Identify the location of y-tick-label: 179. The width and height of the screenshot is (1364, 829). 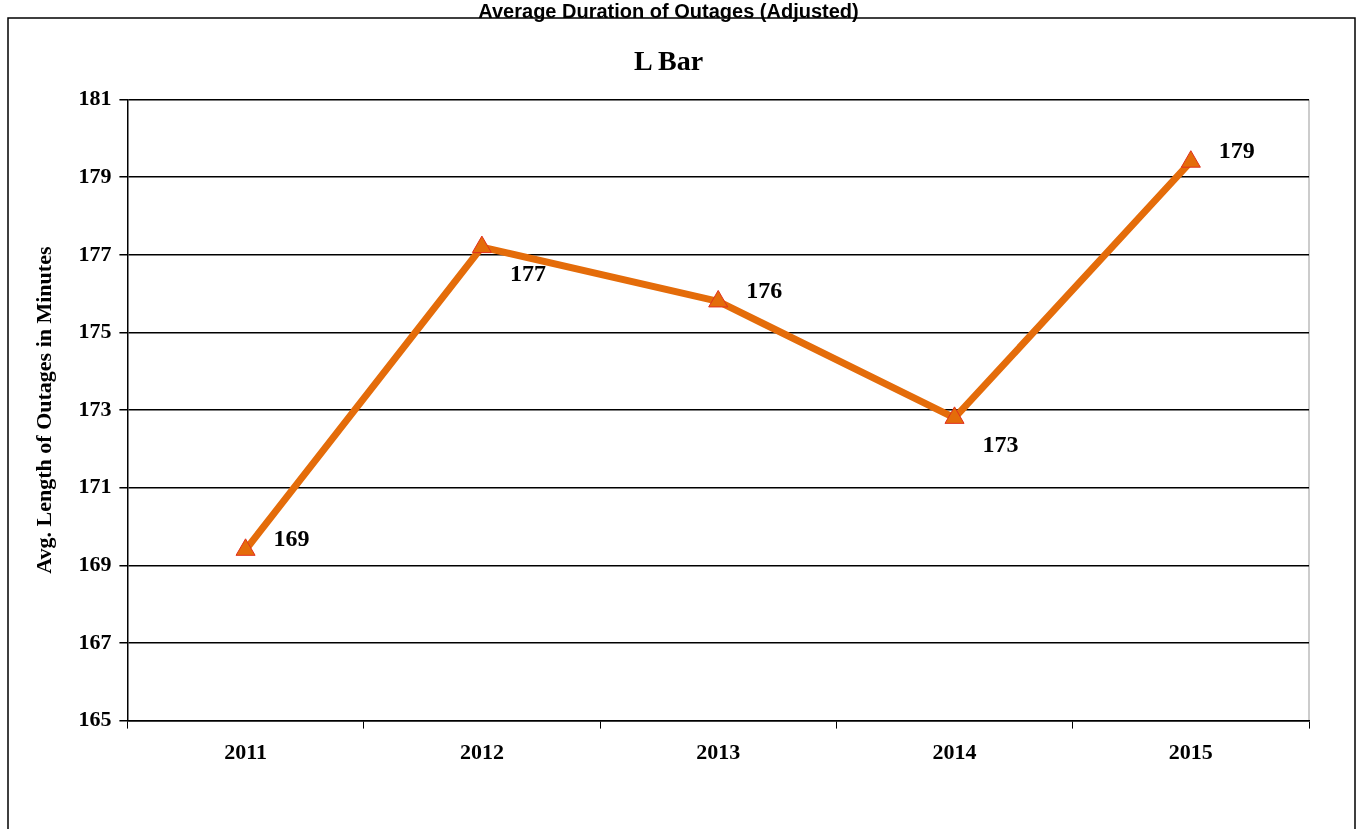
(95, 175).